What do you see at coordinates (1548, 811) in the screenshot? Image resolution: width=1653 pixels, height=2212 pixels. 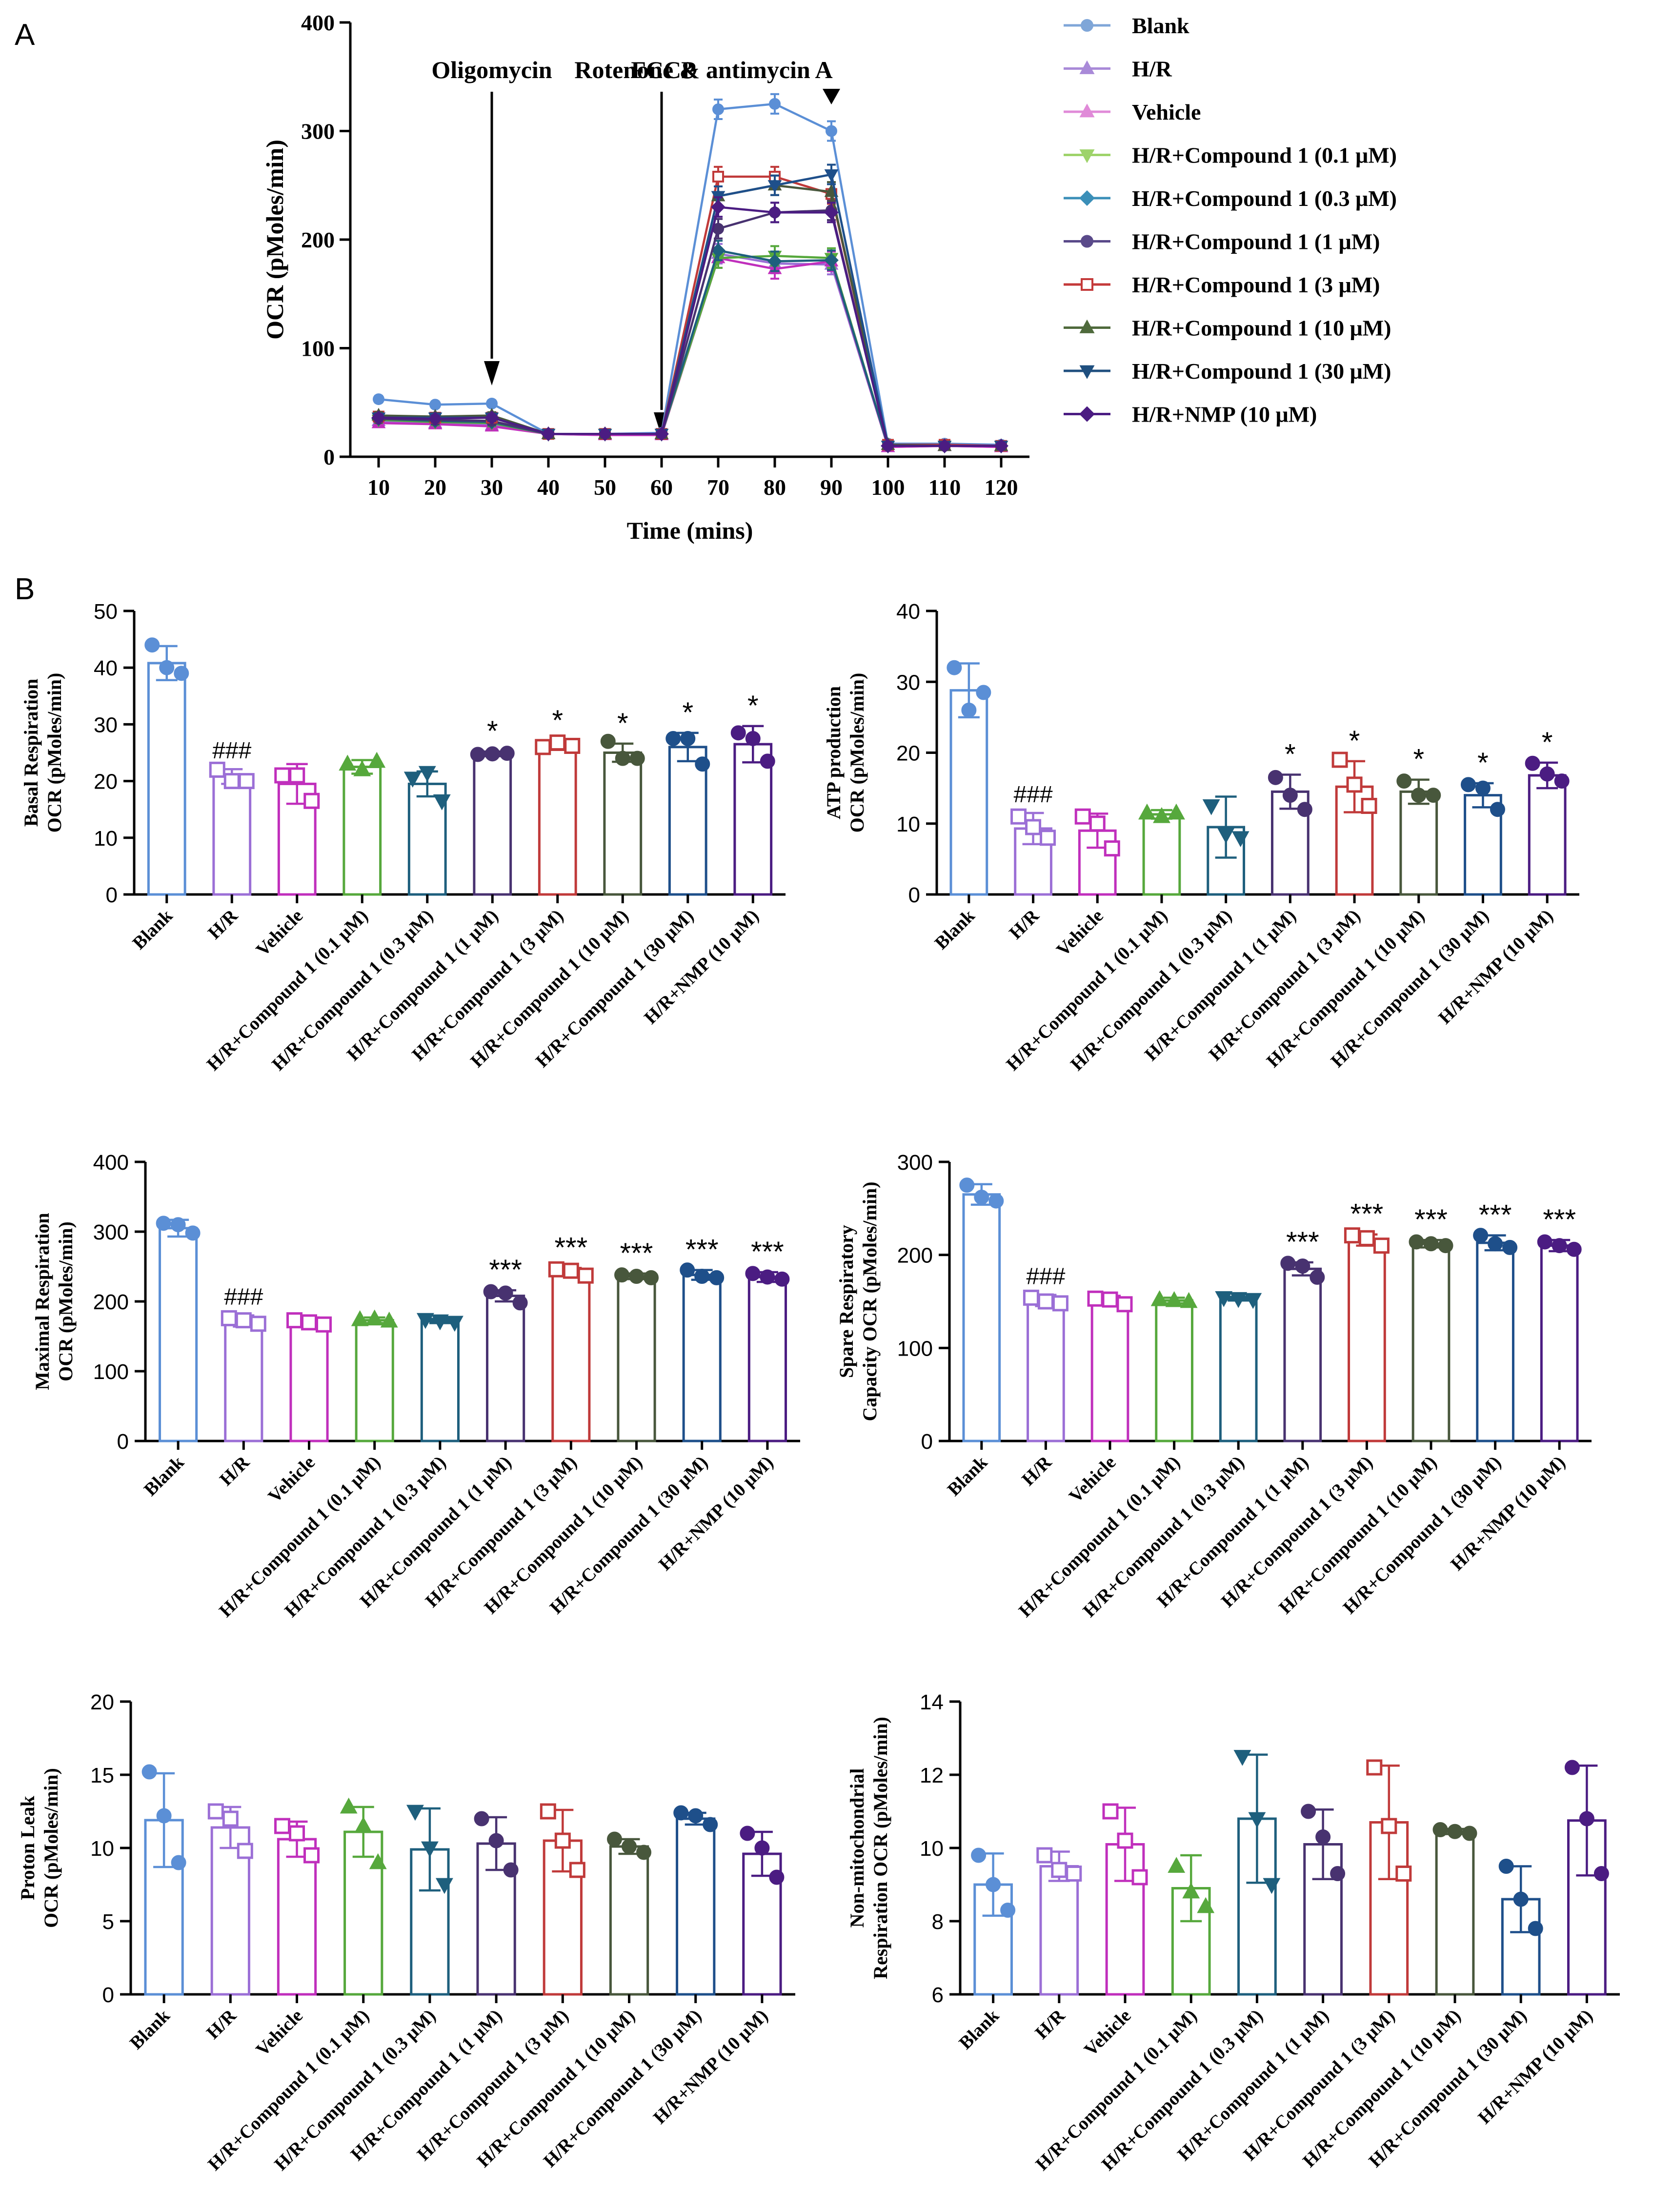 I see `bar-group-h-r-nmp-10-m: *` at bounding box center [1548, 811].